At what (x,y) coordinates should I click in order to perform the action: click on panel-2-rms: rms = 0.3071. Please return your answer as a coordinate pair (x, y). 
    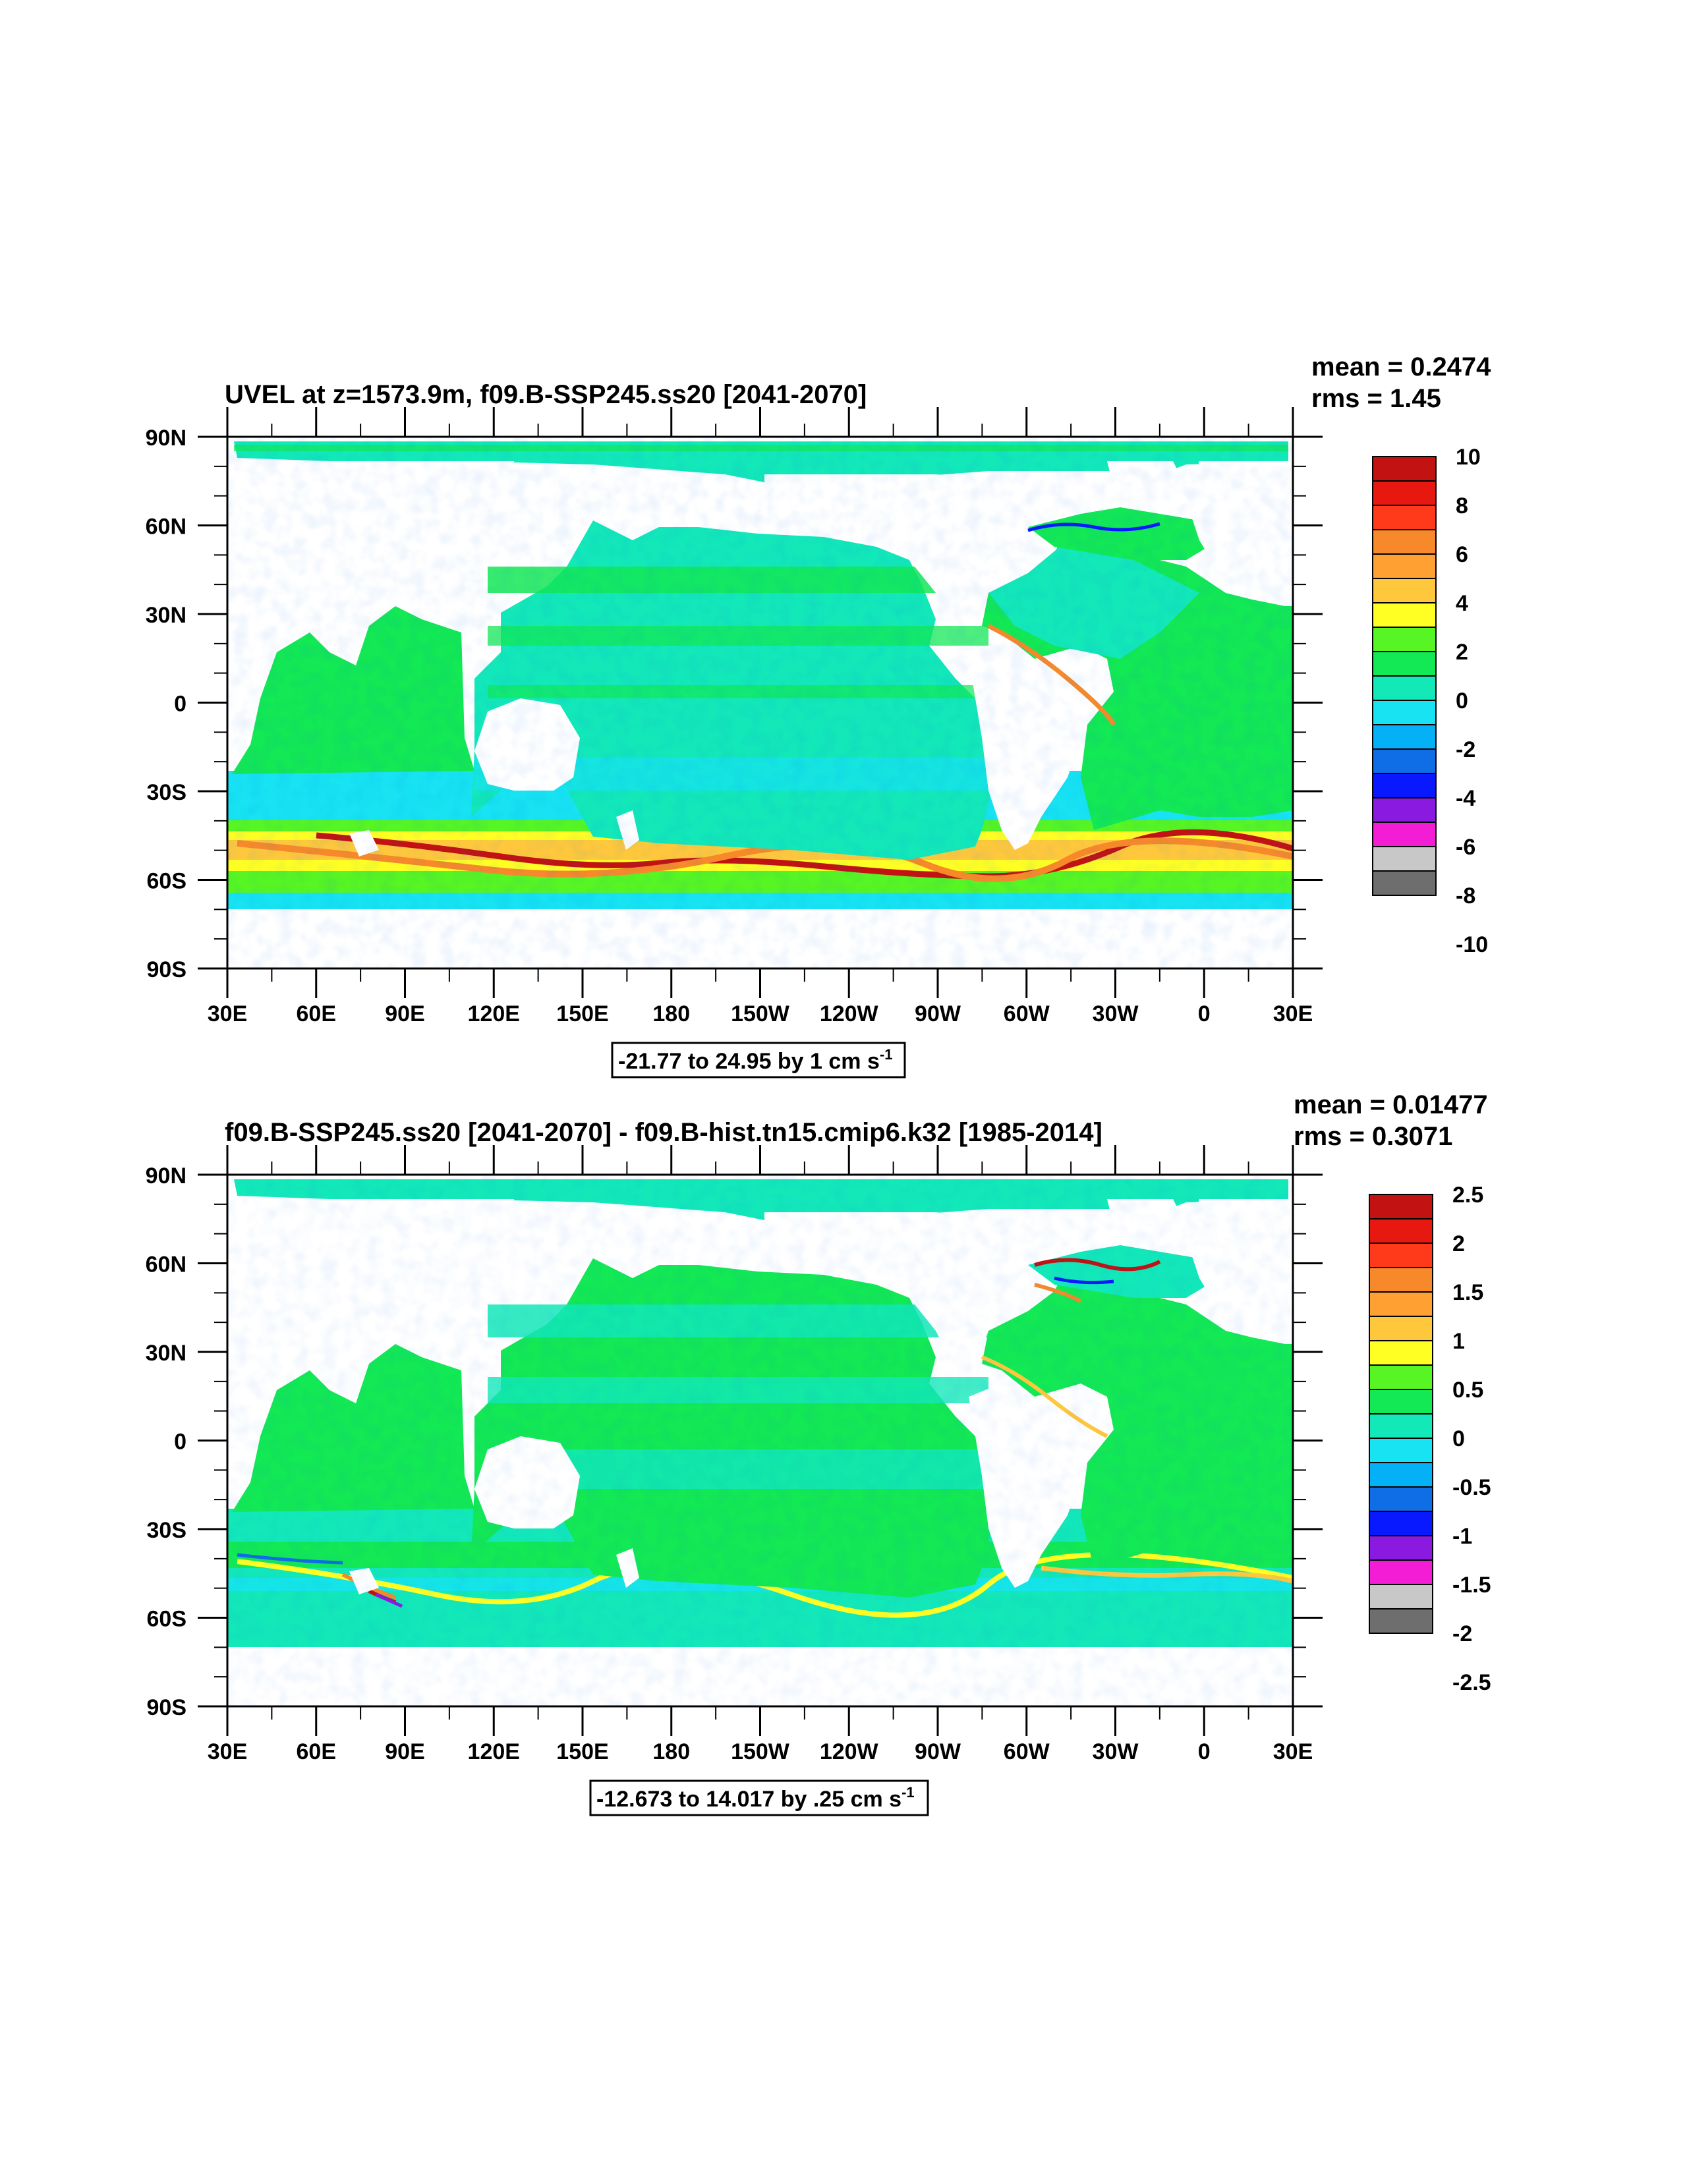
    Looking at the image, I should click on (1373, 1136).